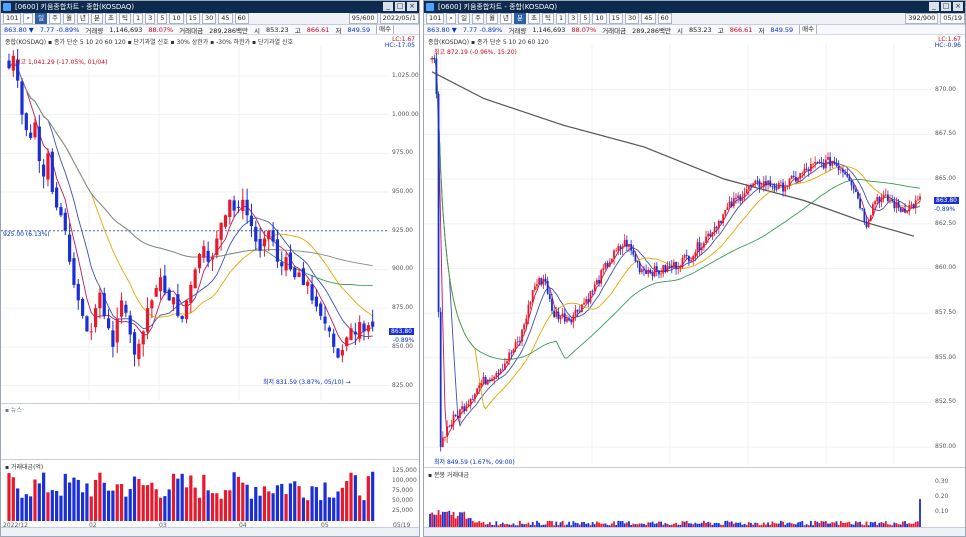 The height and width of the screenshot is (537, 966). Describe the element at coordinates (61, 62) in the screenshot. I see `high-annotation: 최고 1,041.29 (-17.05%, 01/04)` at that location.